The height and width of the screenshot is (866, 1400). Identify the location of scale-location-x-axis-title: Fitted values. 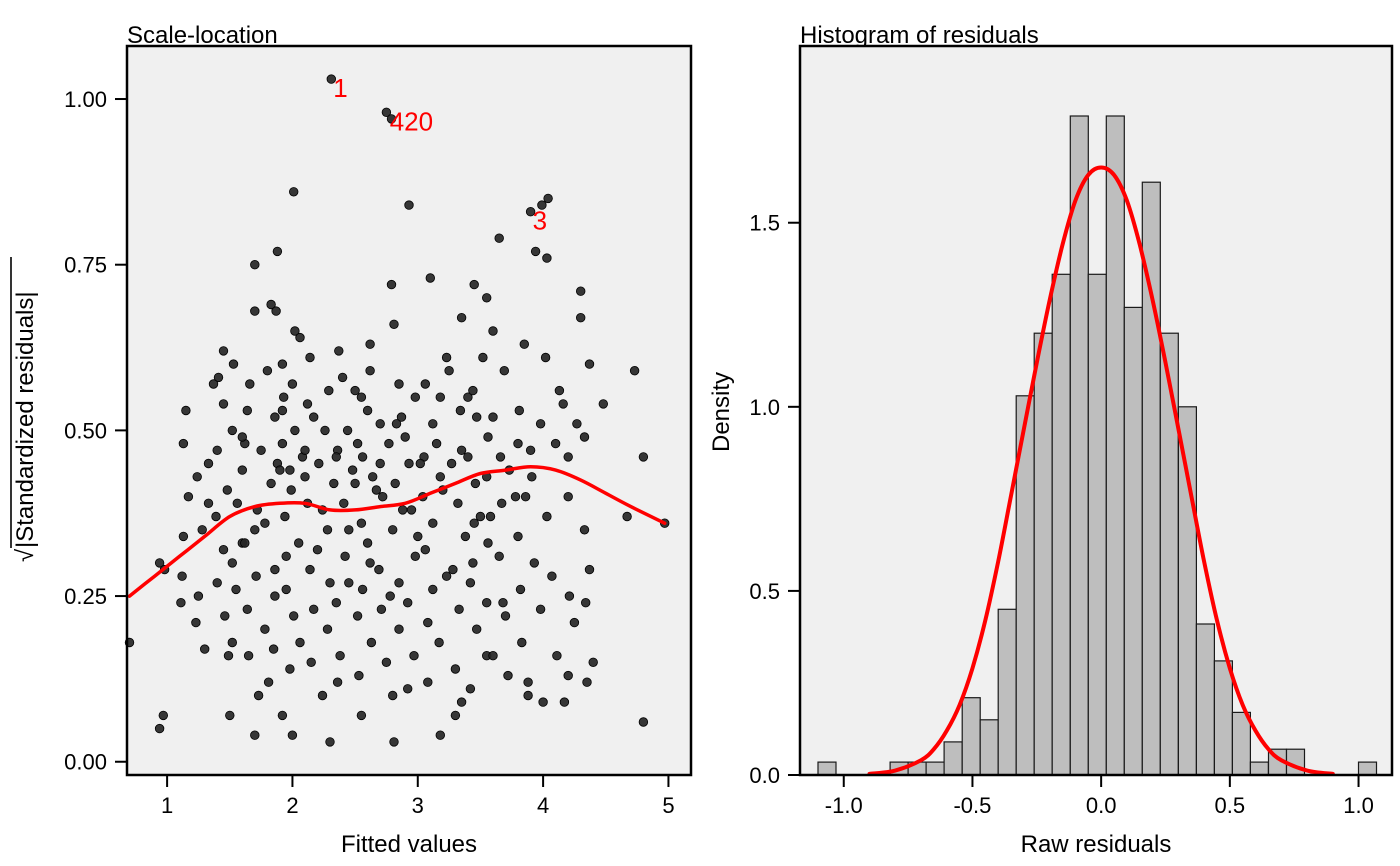
(409, 844).